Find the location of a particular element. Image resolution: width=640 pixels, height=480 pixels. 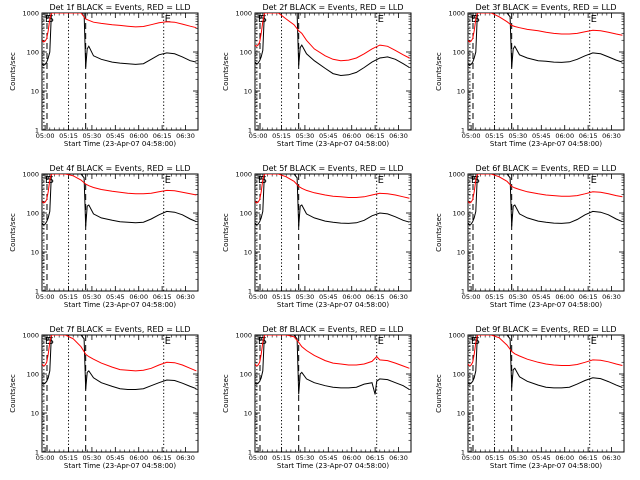

panel-title: Det 5f BLACK = Events, RED = LLD is located at coordinates (332, 168).